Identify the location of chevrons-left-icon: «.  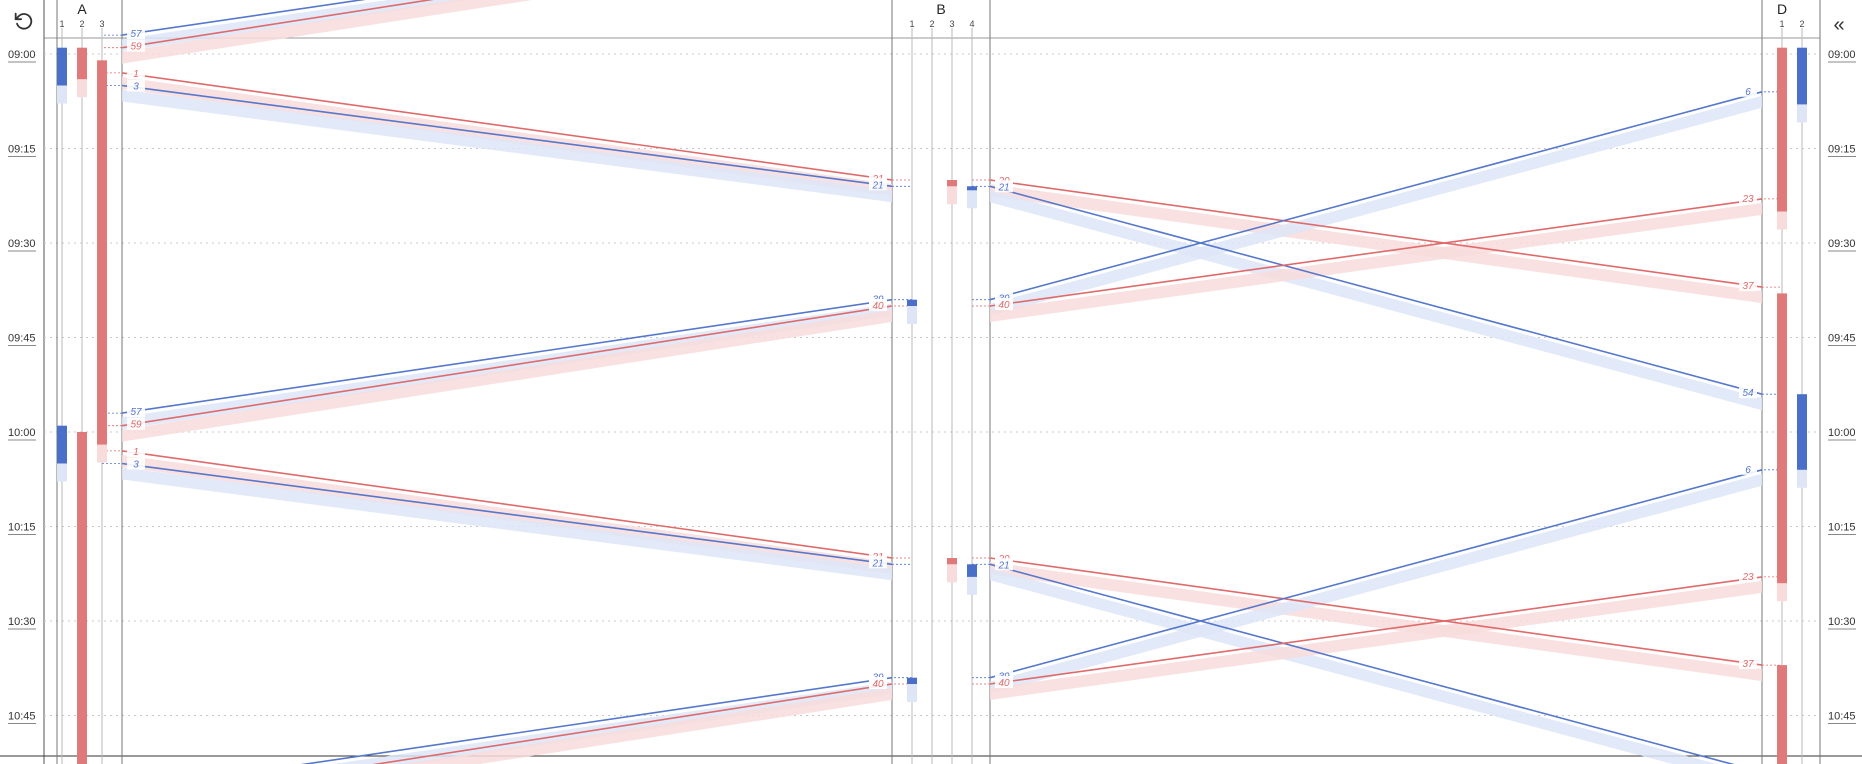
(1839, 24).